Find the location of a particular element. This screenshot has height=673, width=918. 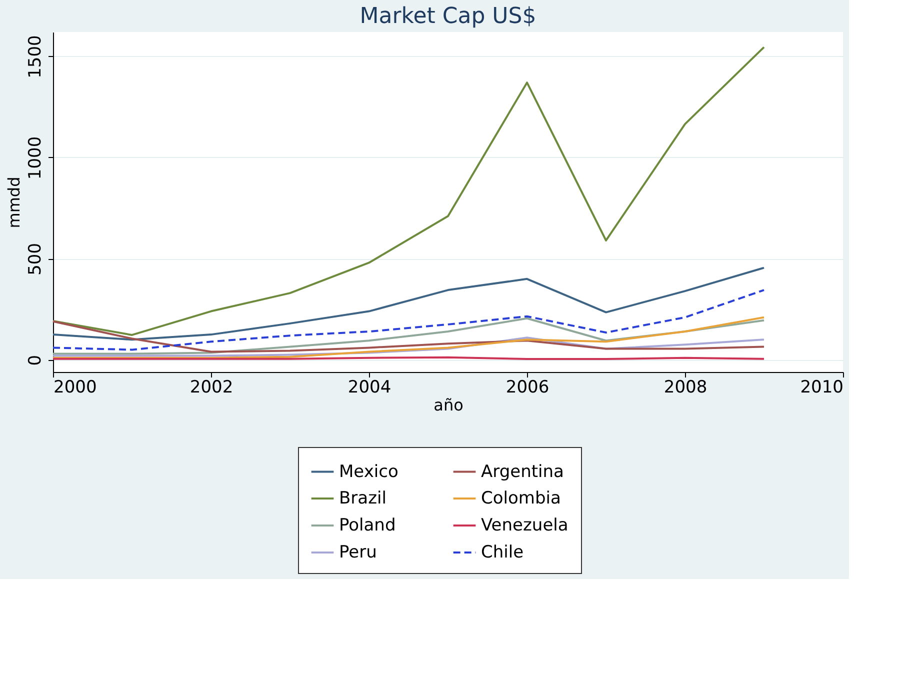

y-tick-label: 0 is located at coordinates (36, 360).